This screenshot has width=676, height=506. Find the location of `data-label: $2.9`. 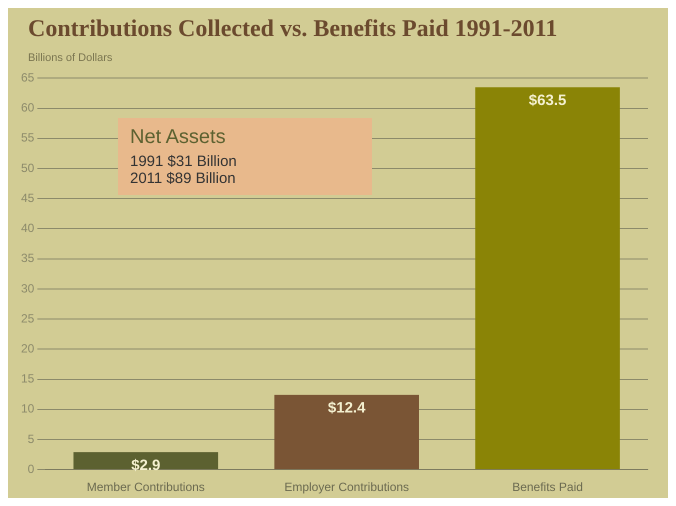

data-label: $2.9 is located at coordinates (145, 465).